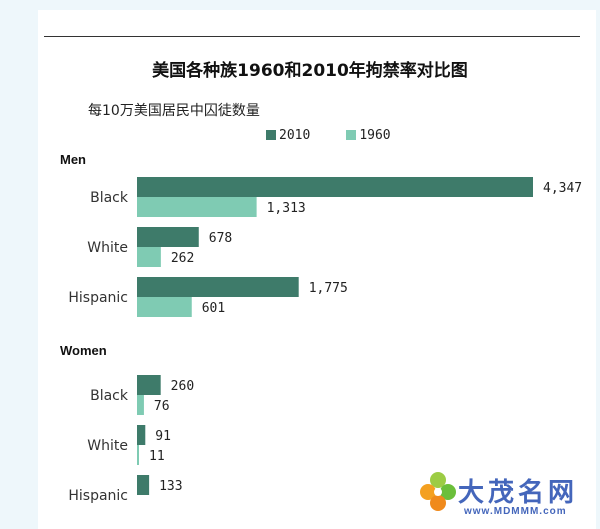 The height and width of the screenshot is (529, 600). What do you see at coordinates (218, 287) in the screenshot?
I see `bar-men-hispanic-2010` at bounding box center [218, 287].